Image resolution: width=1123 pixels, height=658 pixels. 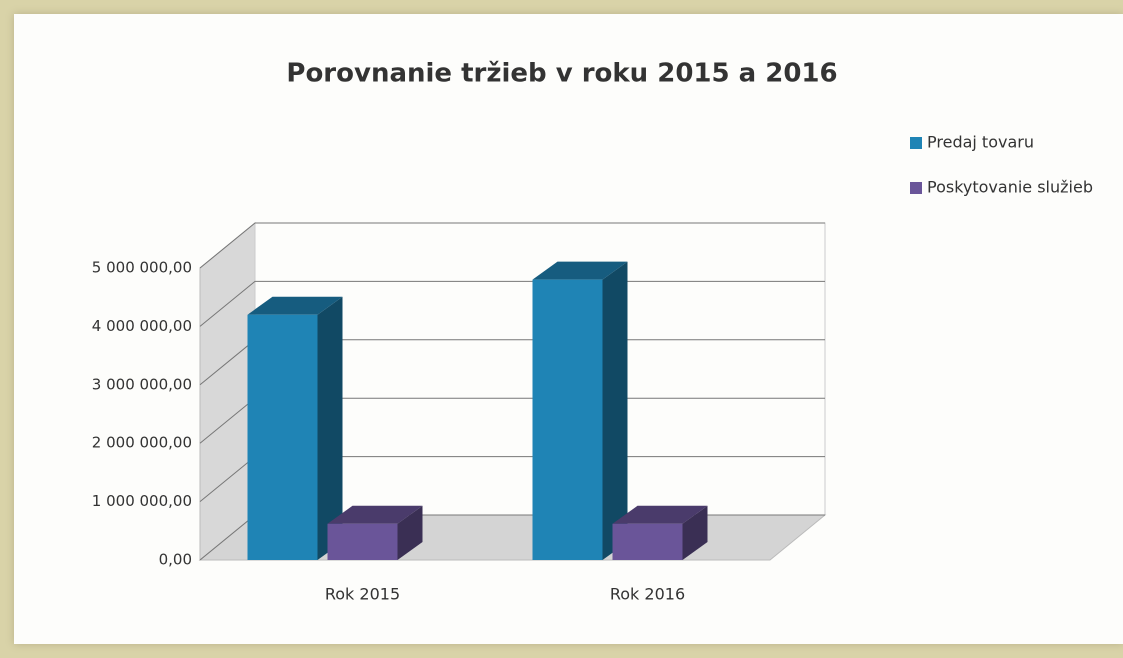 What do you see at coordinates (980, 142) in the screenshot?
I see `legend-label: Predaj tovaru` at bounding box center [980, 142].